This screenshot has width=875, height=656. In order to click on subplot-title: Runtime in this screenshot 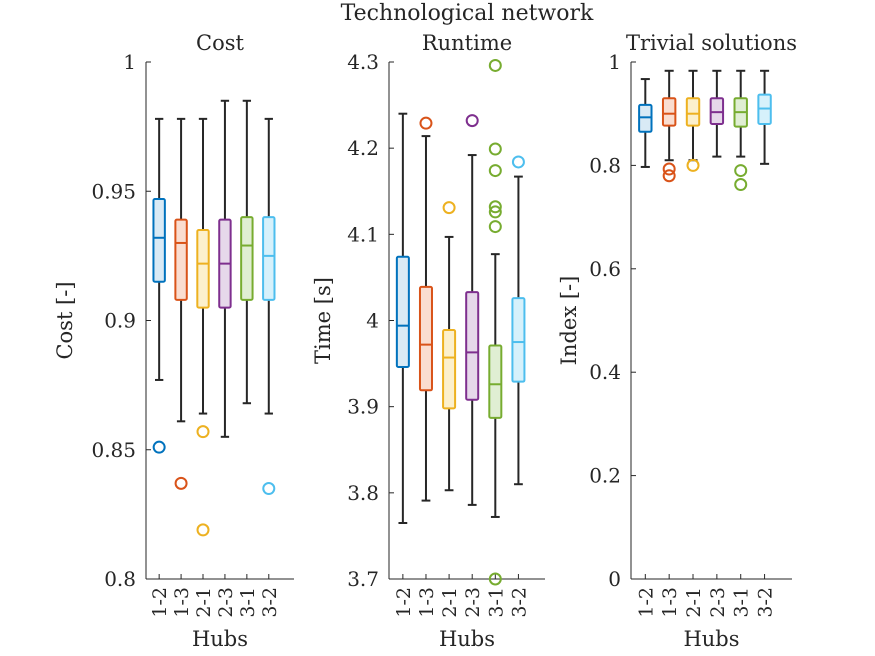, I will do `click(467, 43)`.